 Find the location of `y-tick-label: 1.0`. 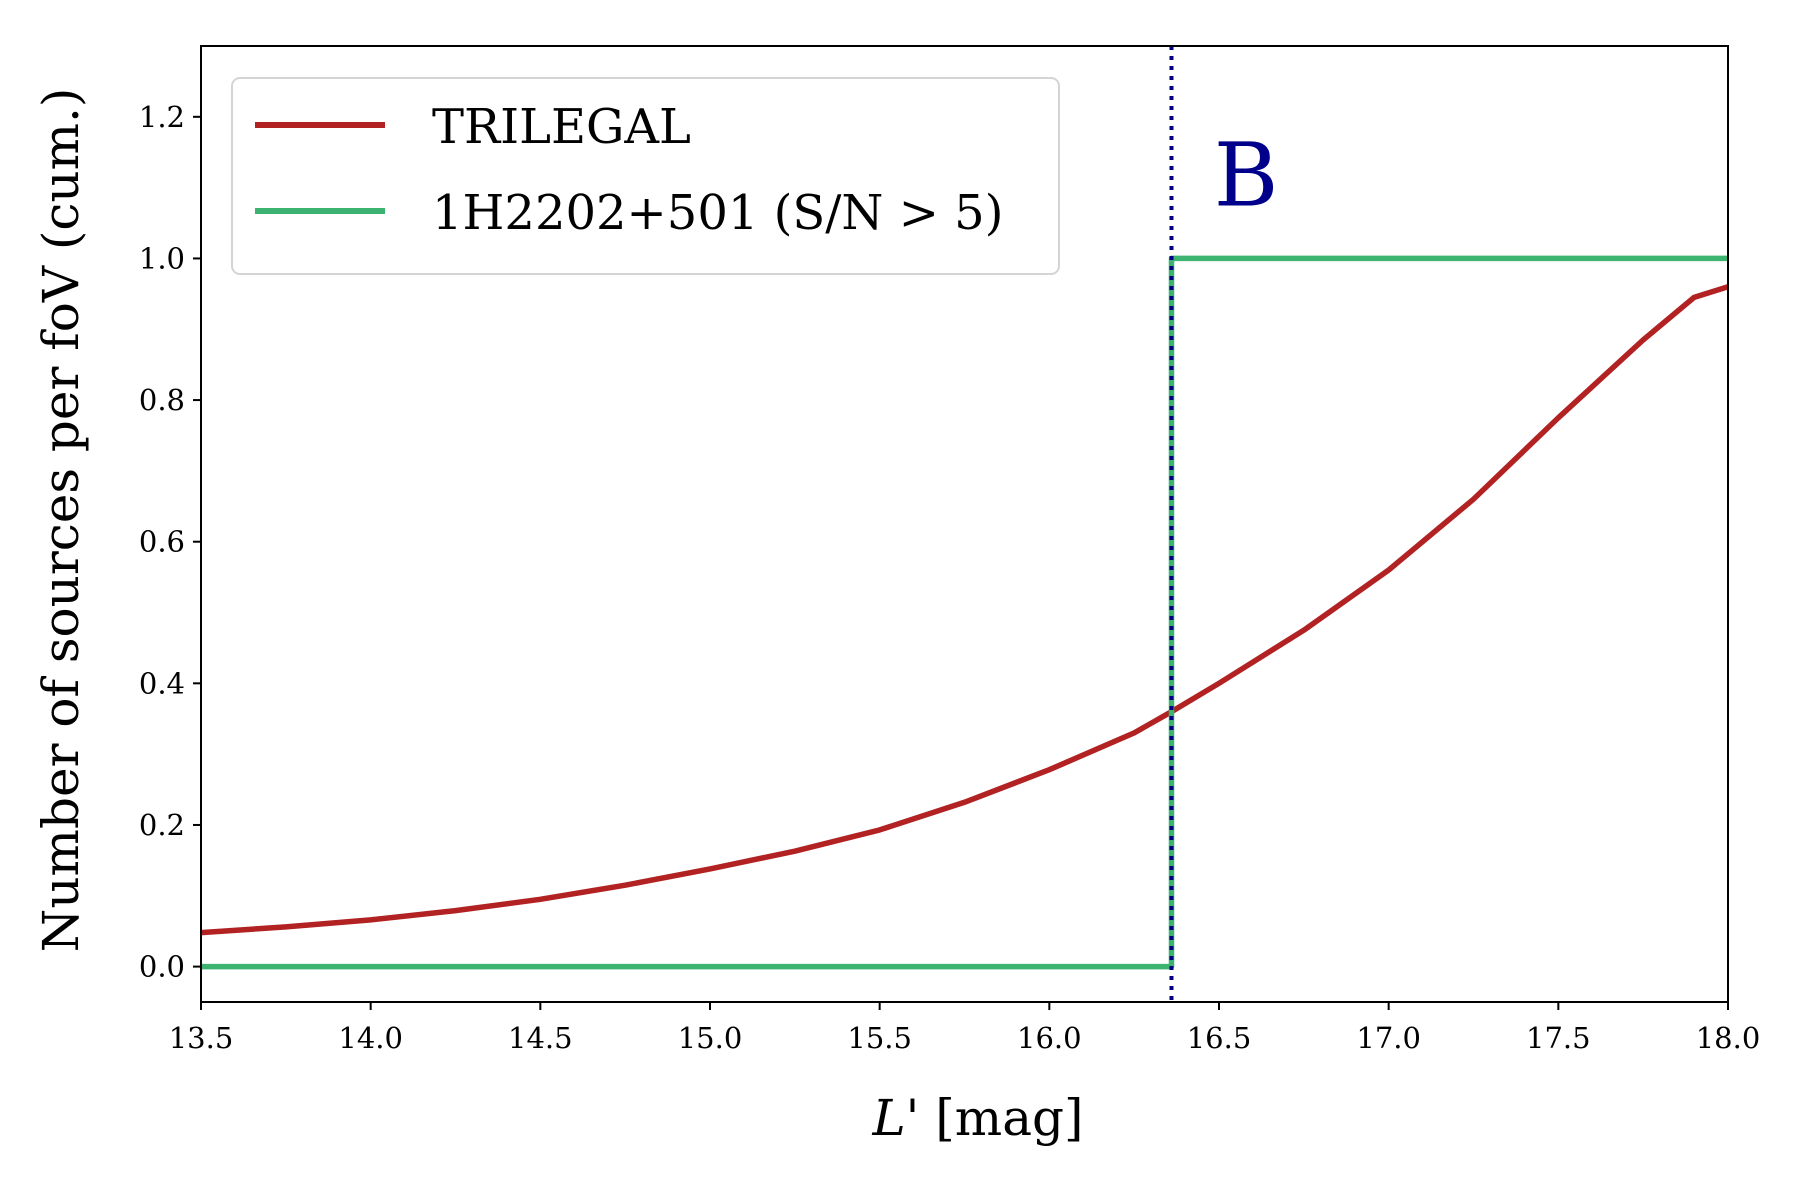

y-tick-label: 1.0 is located at coordinates (162, 258).